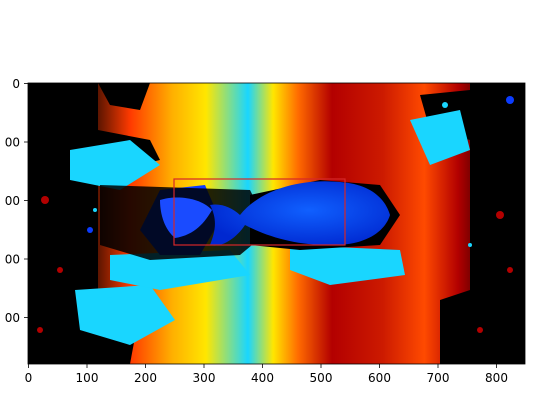  I want to click on x-tick-label: 500, so click(321, 378).